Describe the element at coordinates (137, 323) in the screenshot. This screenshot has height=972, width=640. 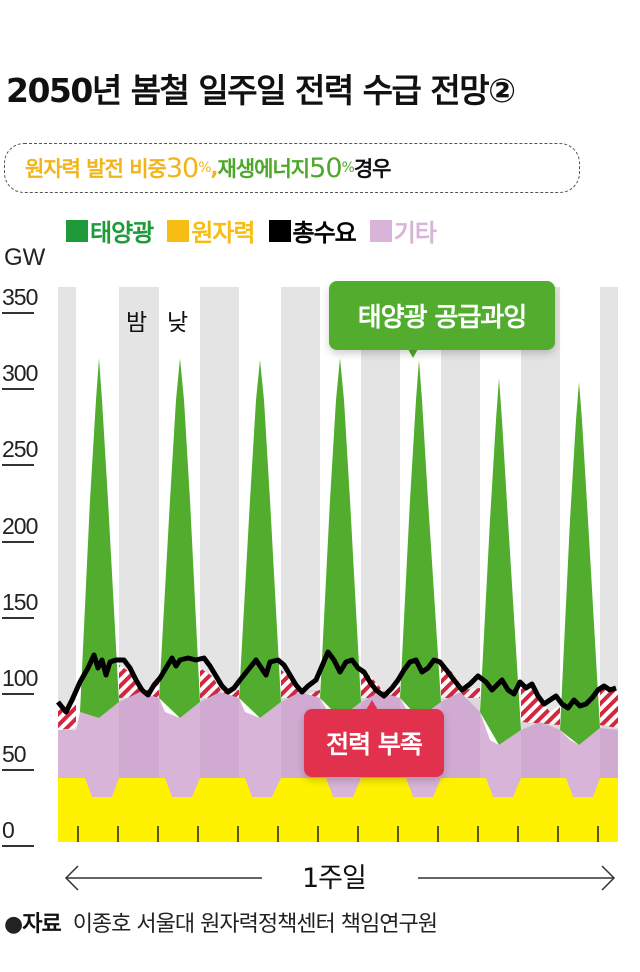
I see `night-label: 밤` at that location.